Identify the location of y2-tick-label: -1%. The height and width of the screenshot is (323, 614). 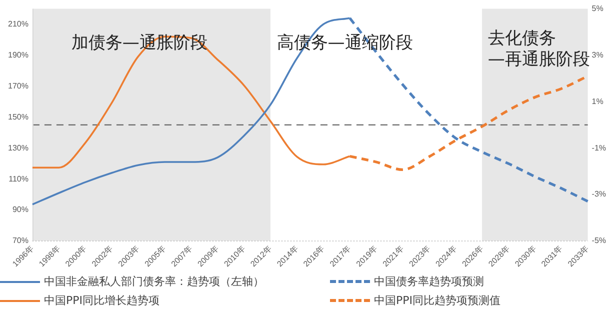
(599, 147).